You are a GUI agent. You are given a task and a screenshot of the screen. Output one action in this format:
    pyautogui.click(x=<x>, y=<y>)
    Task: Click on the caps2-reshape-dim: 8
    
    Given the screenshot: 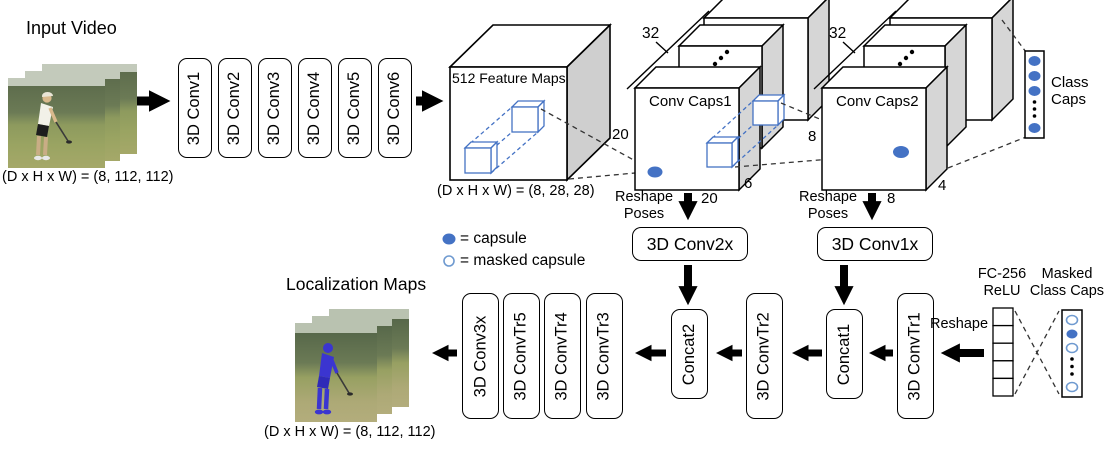 What is the action you would take?
    pyautogui.click(x=891, y=198)
    